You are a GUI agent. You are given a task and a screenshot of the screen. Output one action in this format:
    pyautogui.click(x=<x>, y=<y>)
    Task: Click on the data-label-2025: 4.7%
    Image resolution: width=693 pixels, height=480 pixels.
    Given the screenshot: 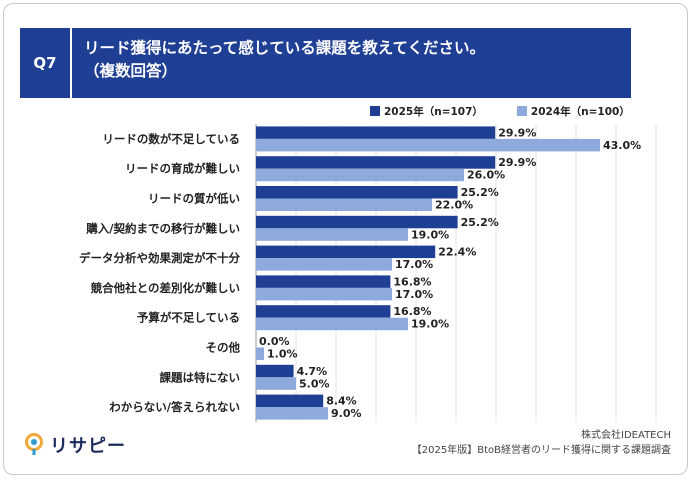 What is the action you would take?
    pyautogui.click(x=312, y=371)
    